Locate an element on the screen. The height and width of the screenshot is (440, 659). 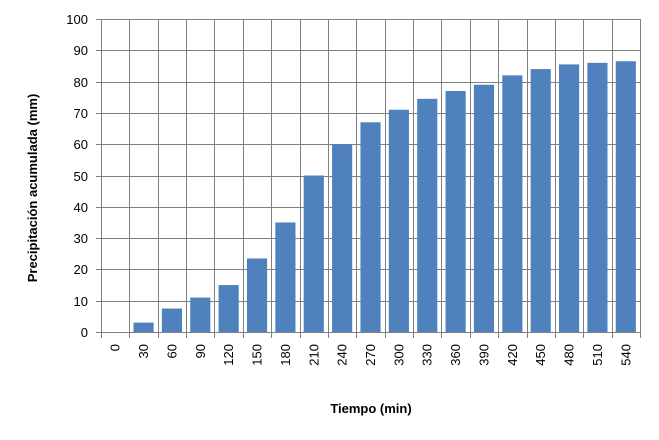
x-tick-label: 450 is located at coordinates (540, 355).